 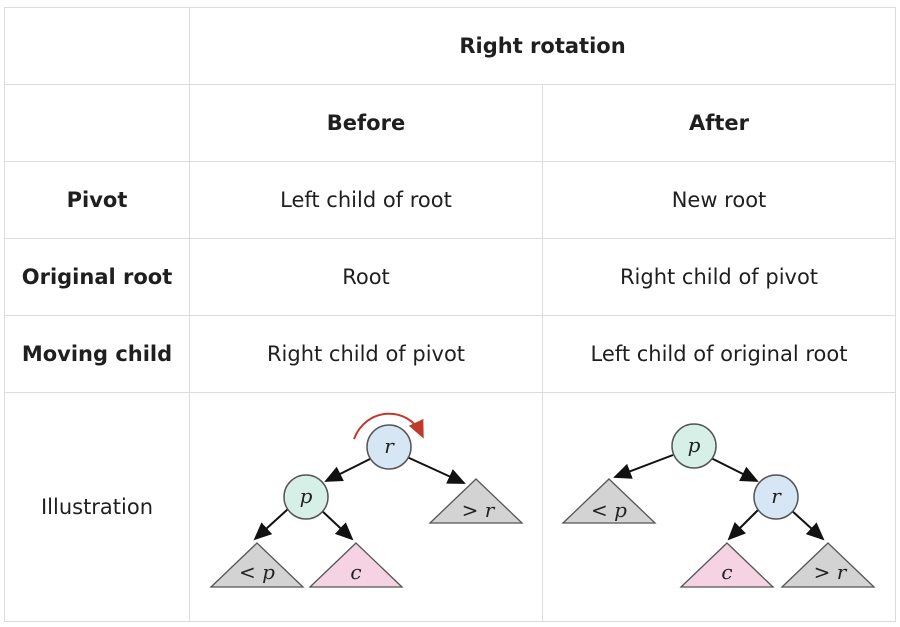 I want to click on table-row: Original root Root Right child of pivot, so click(x=450, y=277).